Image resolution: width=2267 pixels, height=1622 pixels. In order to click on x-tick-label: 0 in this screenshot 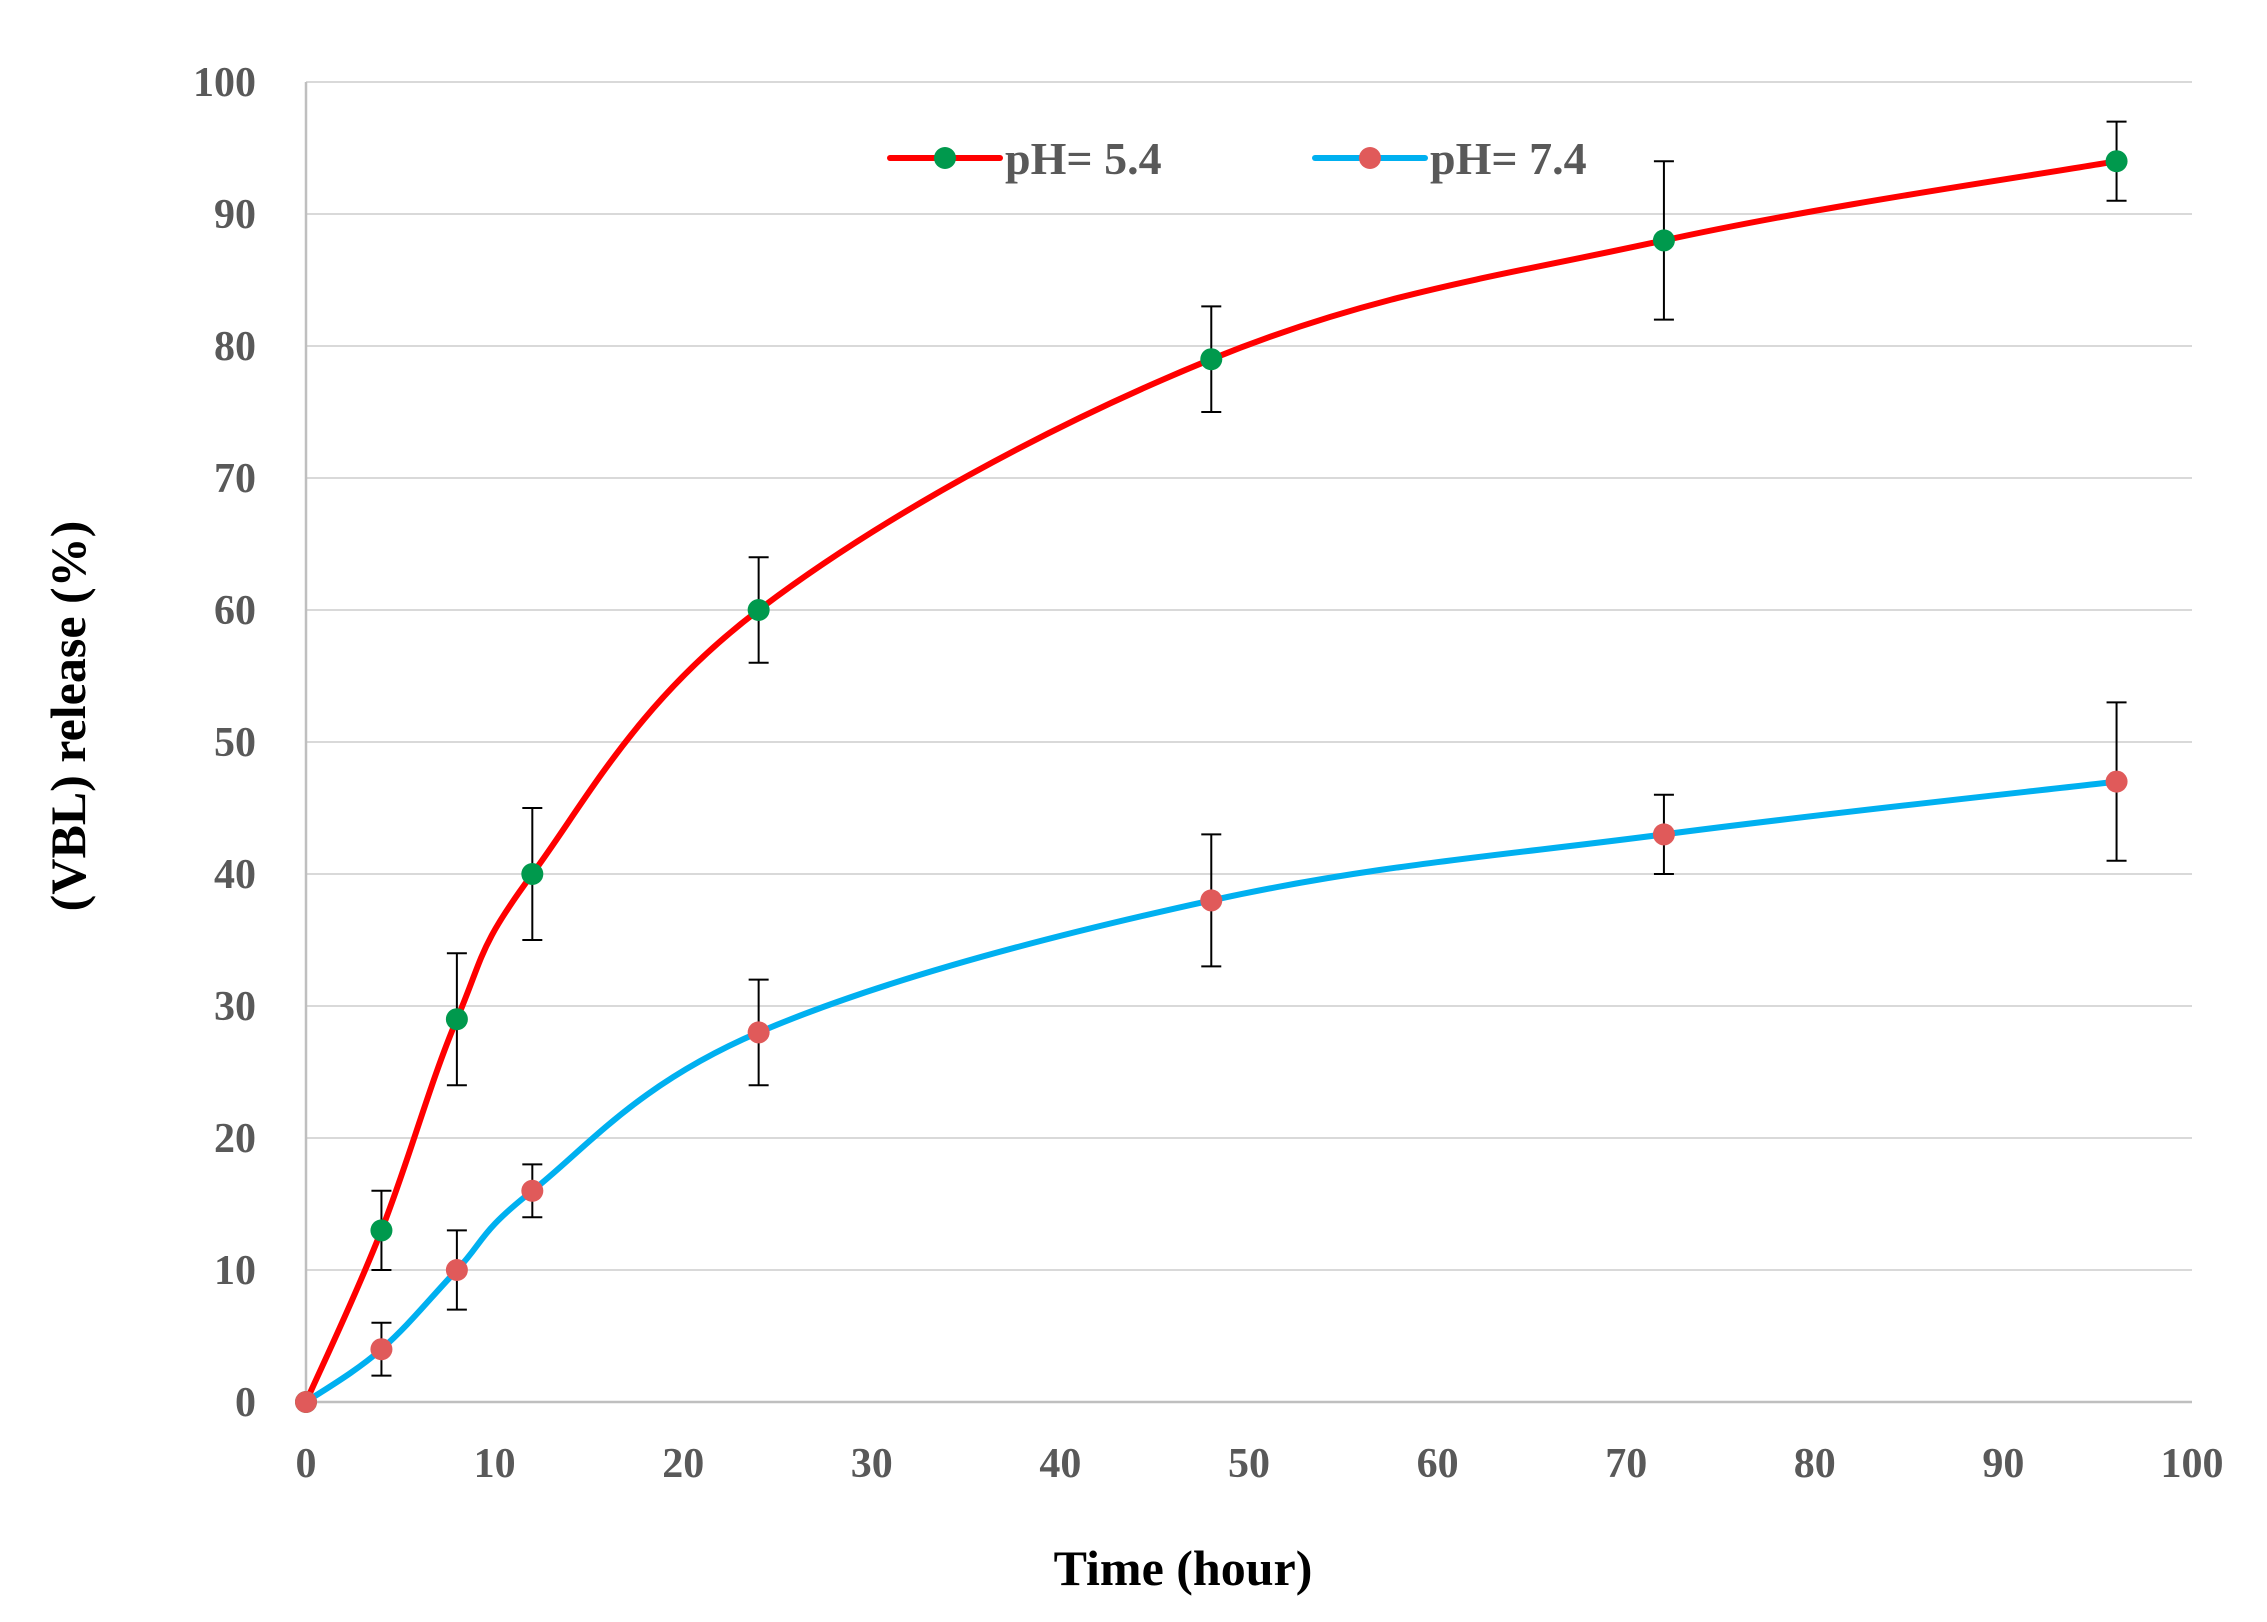, I will do `click(306, 1464)`.